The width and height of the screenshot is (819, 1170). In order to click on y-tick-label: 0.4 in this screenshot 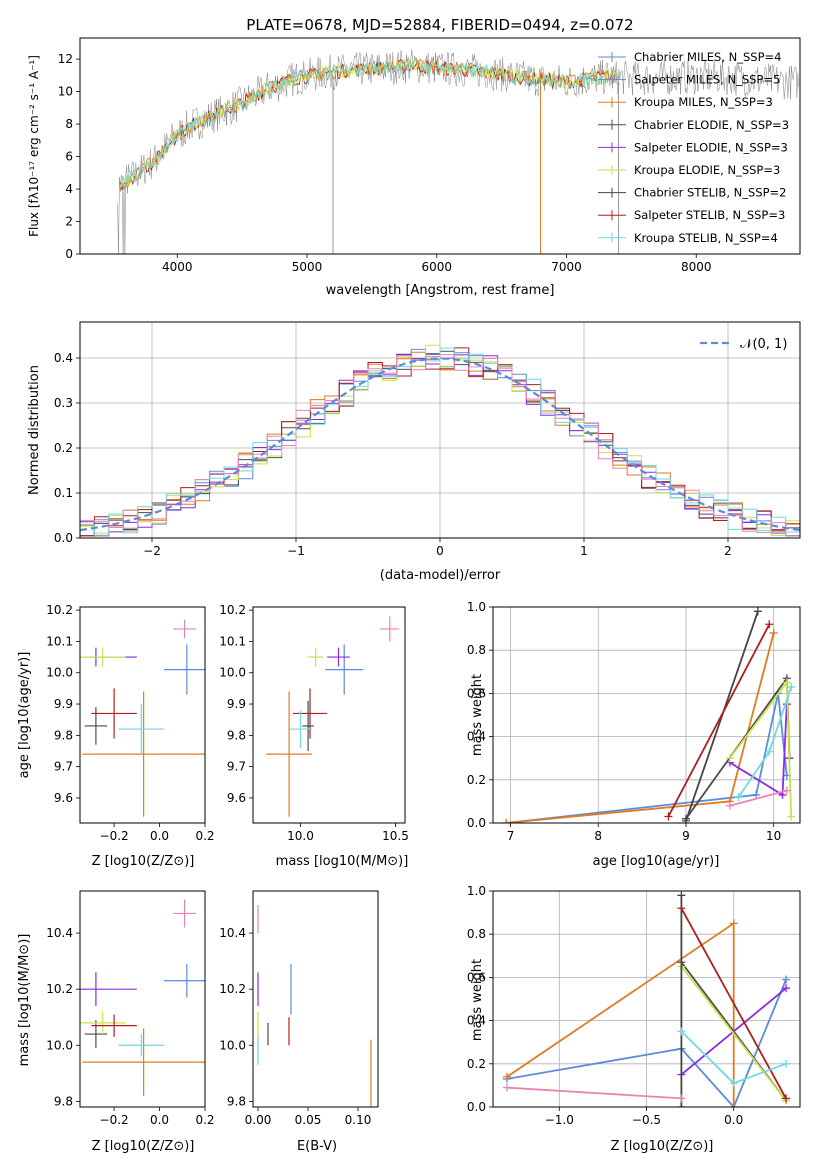, I will do `click(476, 737)`.